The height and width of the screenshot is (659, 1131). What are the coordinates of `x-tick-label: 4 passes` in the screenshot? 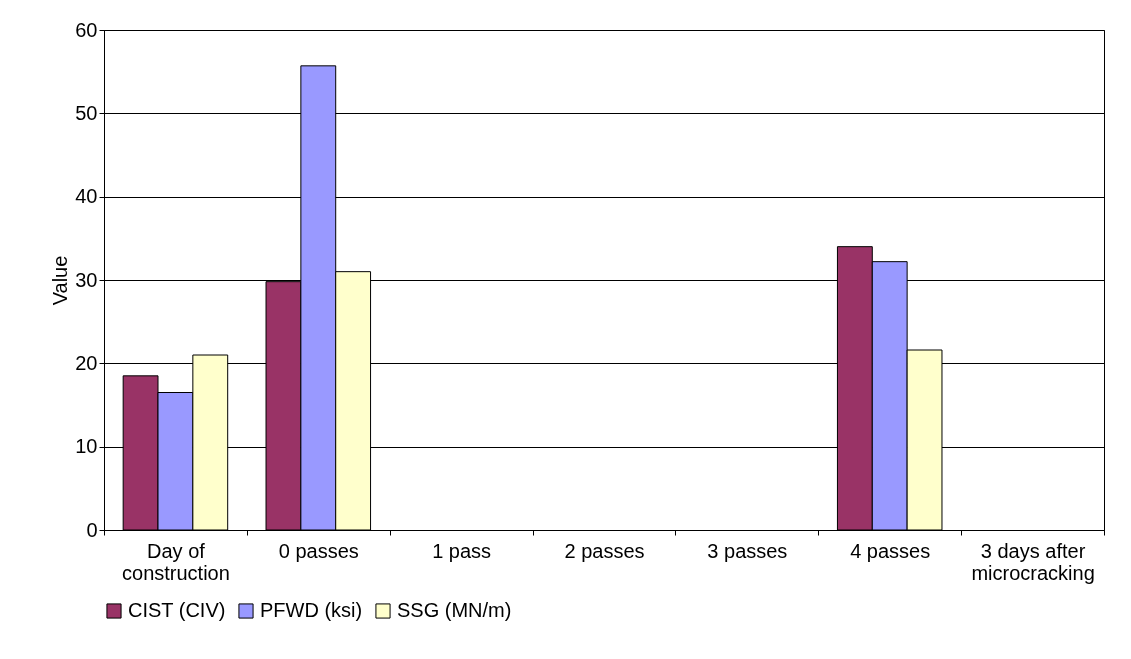 It's located at (890, 550).